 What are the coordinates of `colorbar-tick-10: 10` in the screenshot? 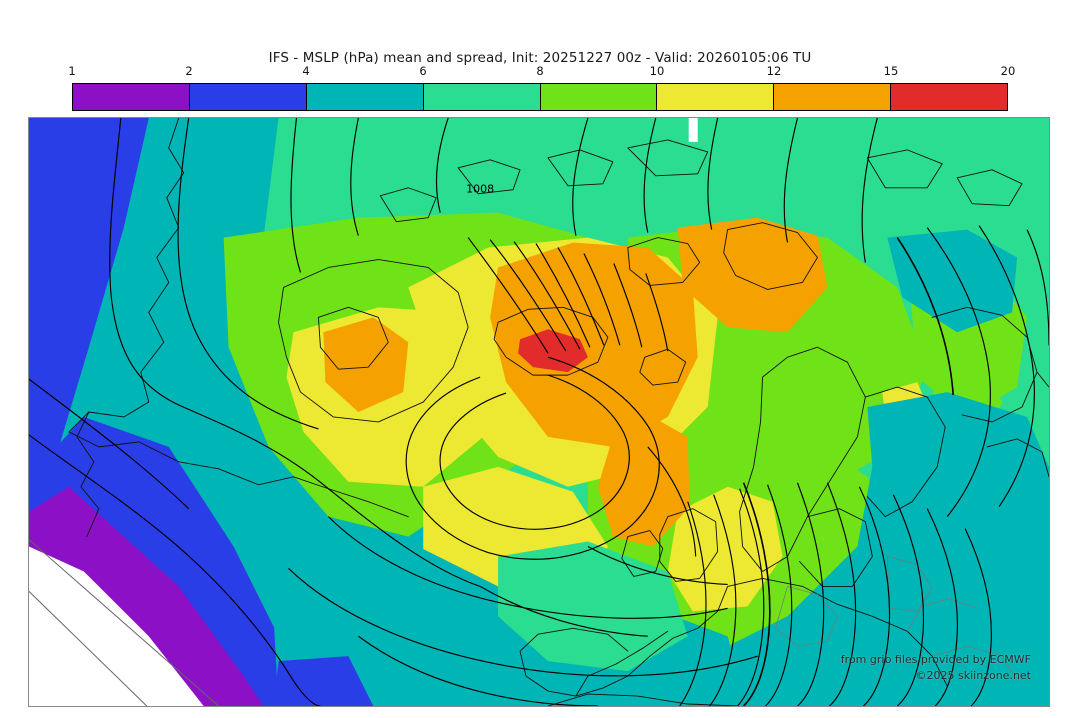 It's located at (657, 71).